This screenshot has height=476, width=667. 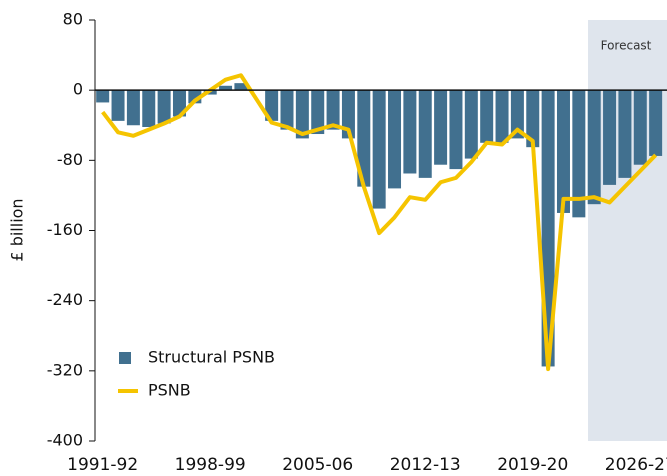 What do you see at coordinates (210, 465) in the screenshot?
I see `x-tick-label: 1998-99` at bounding box center [210, 465].